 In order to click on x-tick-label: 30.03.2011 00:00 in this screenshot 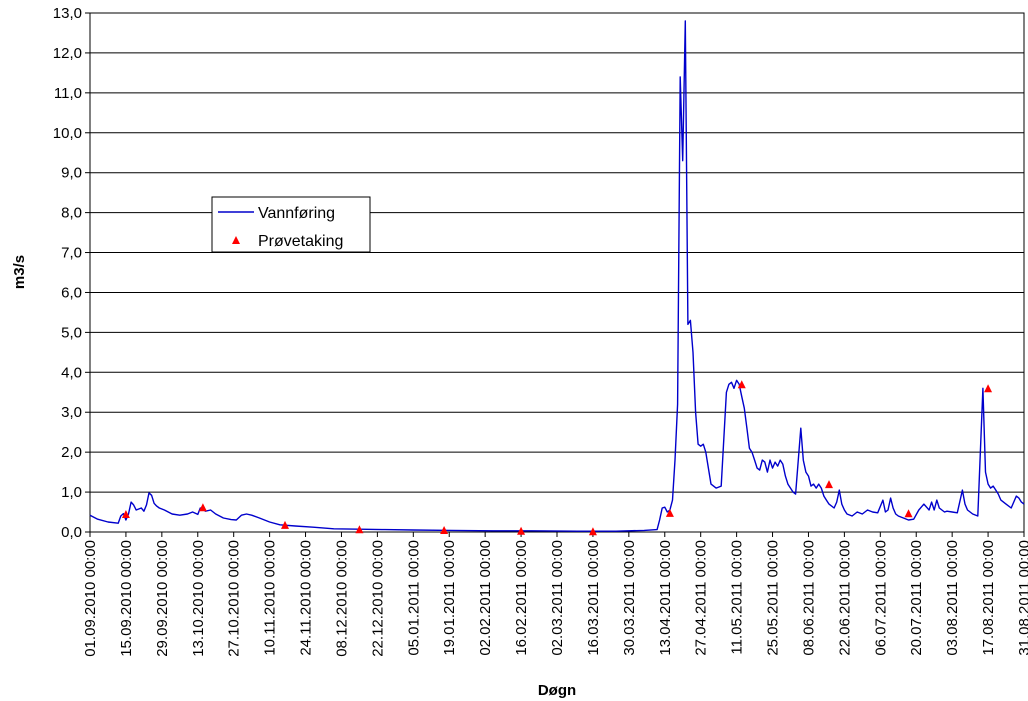, I will do `click(629, 598)`.